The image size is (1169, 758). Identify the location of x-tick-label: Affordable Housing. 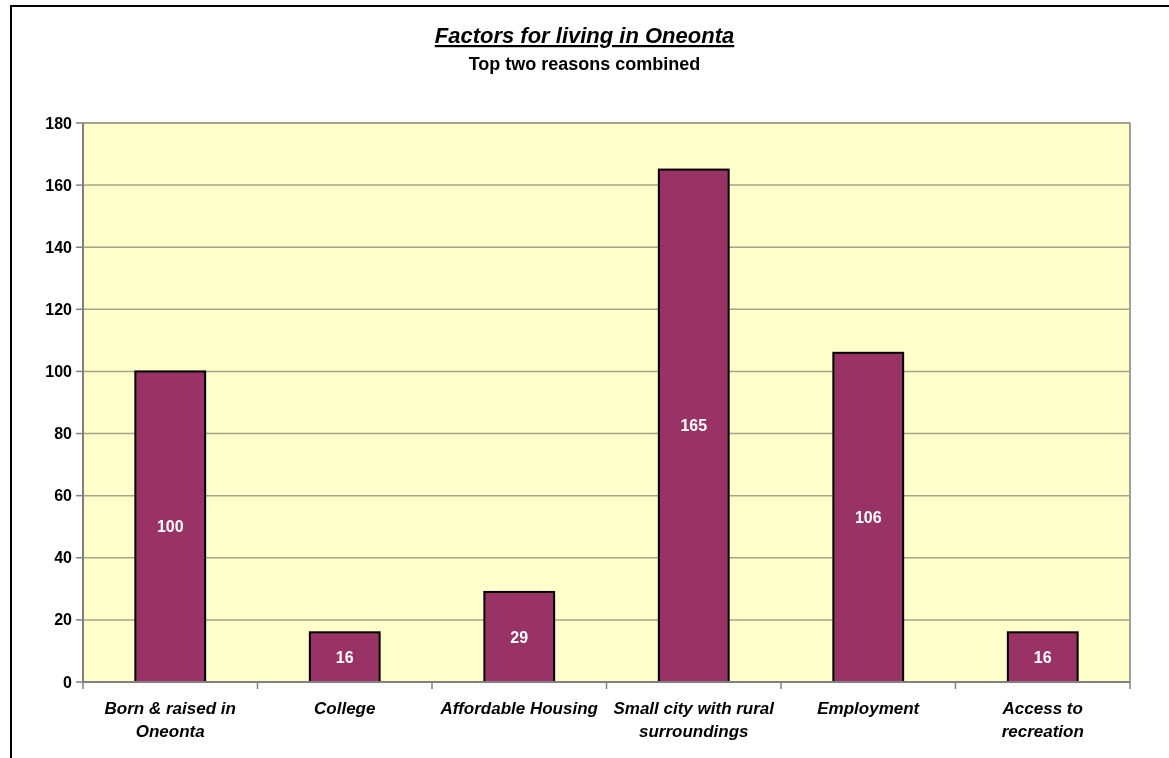
(519, 708).